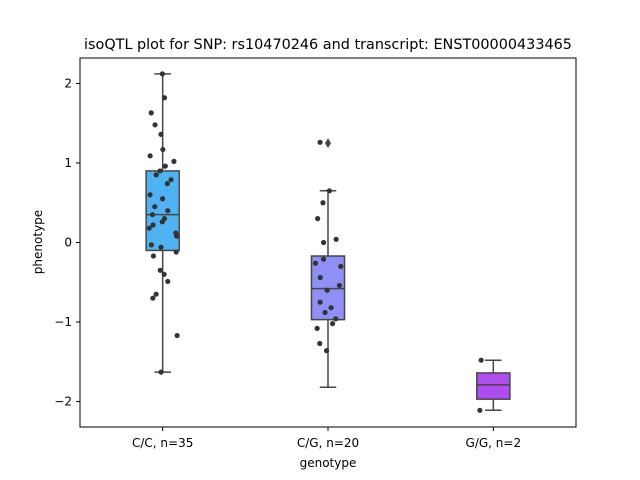  Describe the element at coordinates (68, 83) in the screenshot. I see `y-tick-label: 2` at that location.